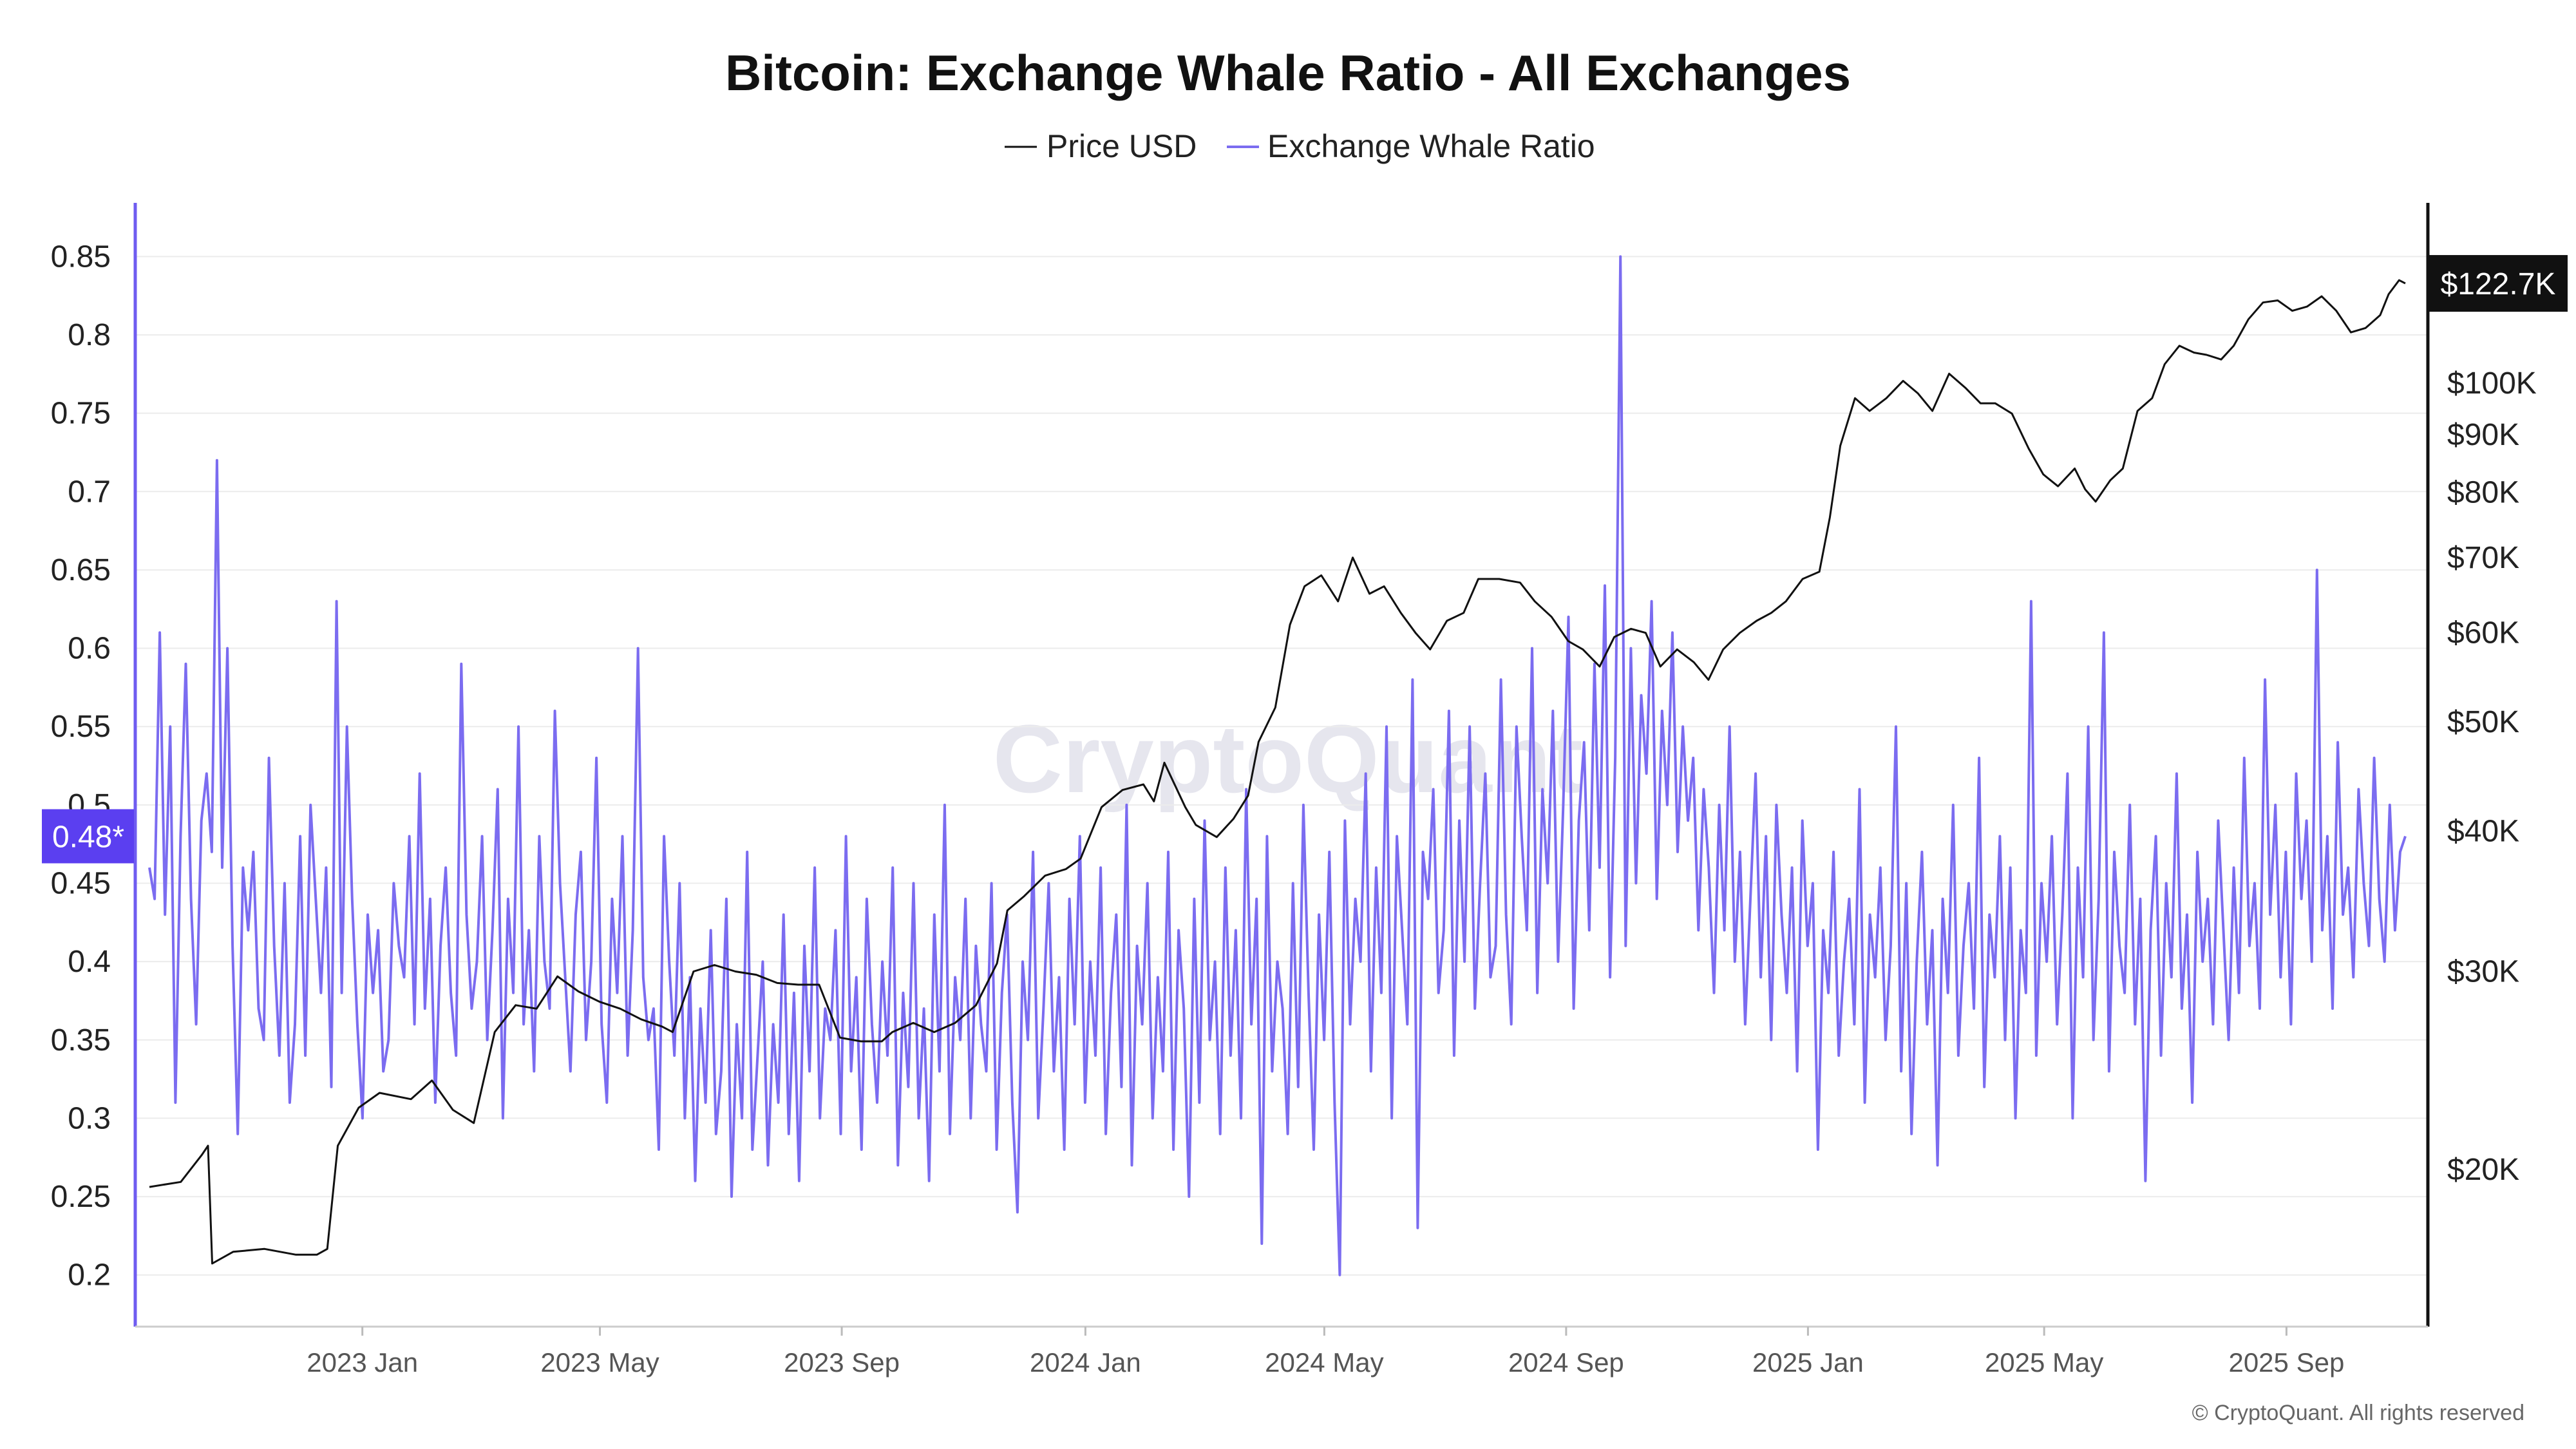 Image resolution: width=2576 pixels, height=1449 pixels. I want to click on right-tick-label: $70K, so click(2483, 558).